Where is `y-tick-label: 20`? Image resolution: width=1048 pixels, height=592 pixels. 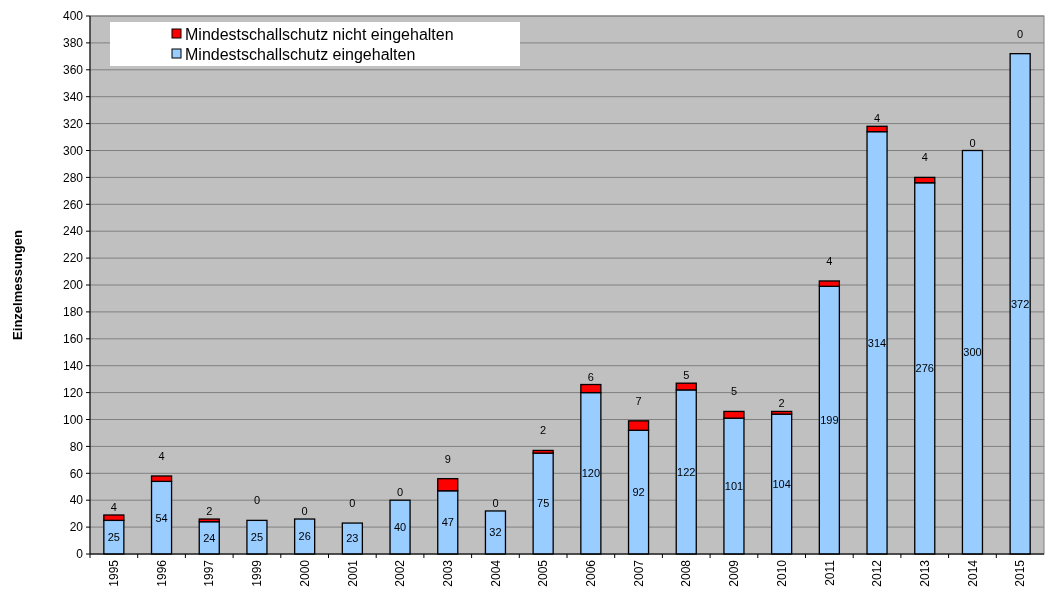 y-tick-label: 20 is located at coordinates (76, 527).